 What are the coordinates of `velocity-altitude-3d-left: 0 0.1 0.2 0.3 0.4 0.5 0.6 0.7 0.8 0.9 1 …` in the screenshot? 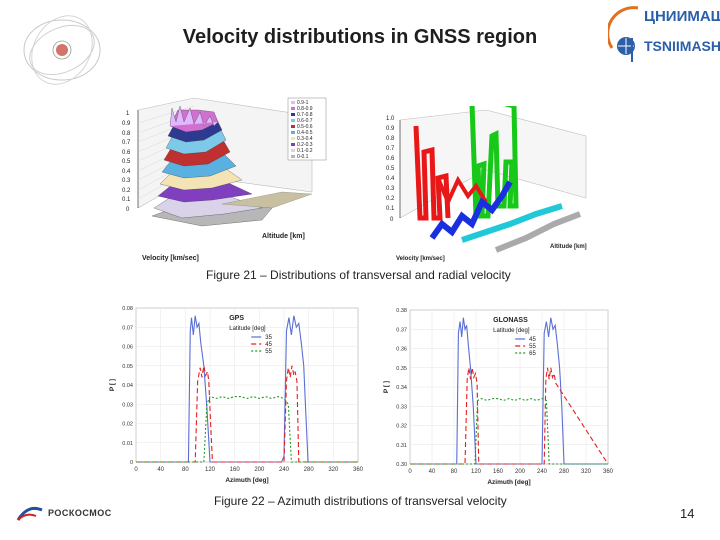 It's located at (230, 179).